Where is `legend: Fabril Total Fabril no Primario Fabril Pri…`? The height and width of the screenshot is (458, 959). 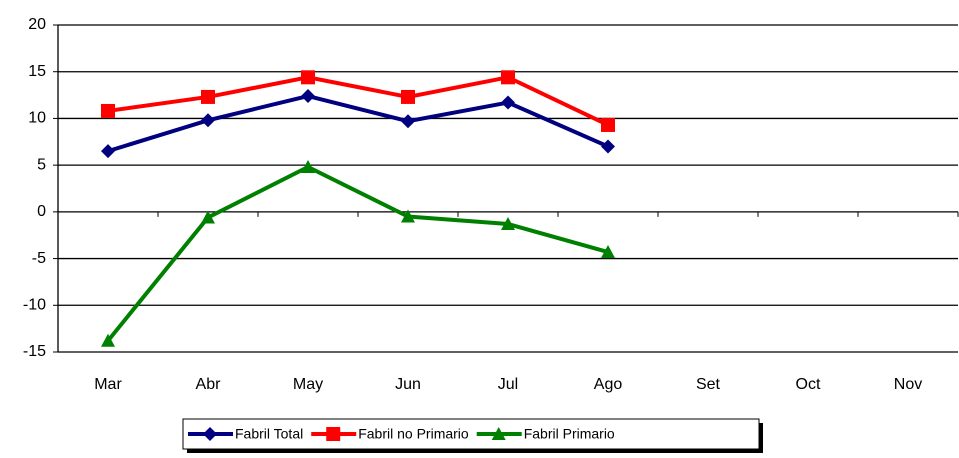
legend: Fabril Total Fabril no Primario Fabril Pri… is located at coordinates (472, 435).